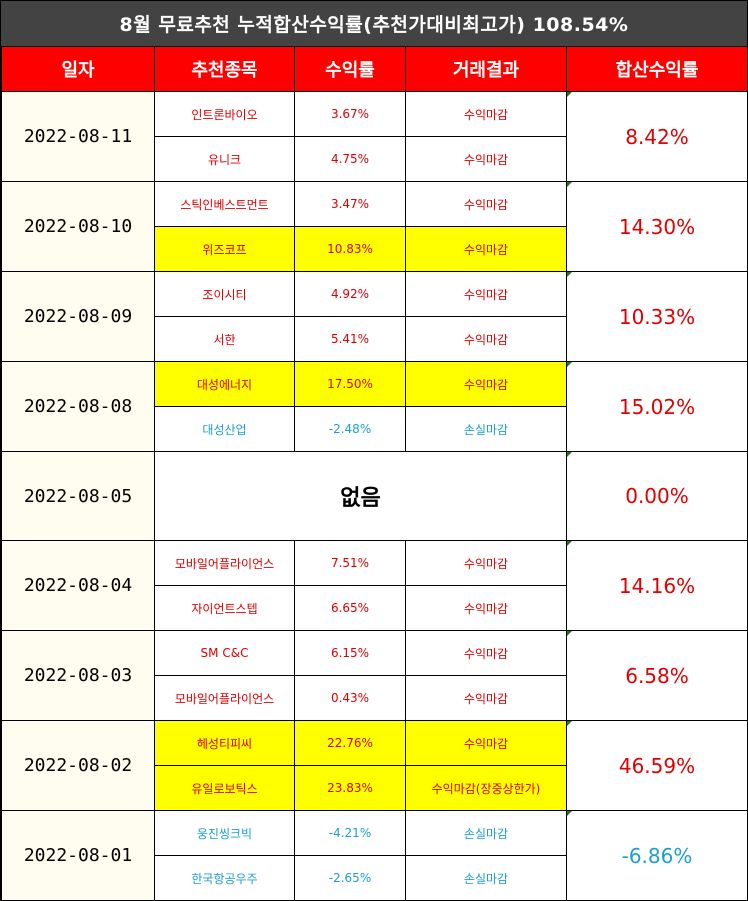 This screenshot has width=748, height=901. Describe the element at coordinates (657, 316) in the screenshot. I see `total-cell: 10.33%` at that location.